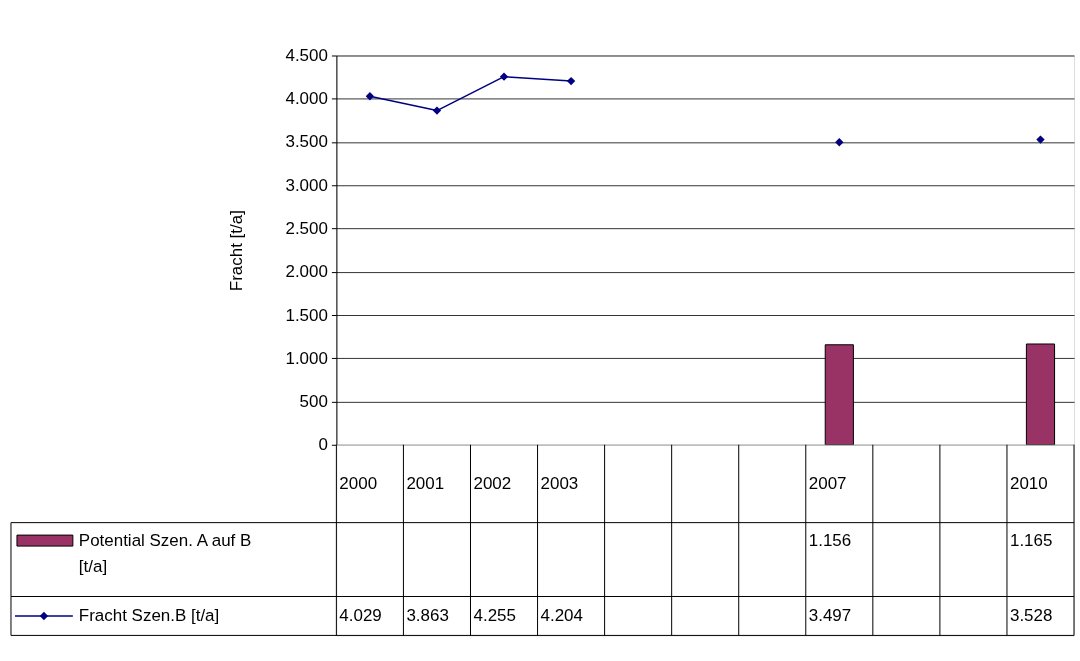 This screenshot has width=1080, height=661. I want to click on x-tick-label: 2003, so click(559, 483).